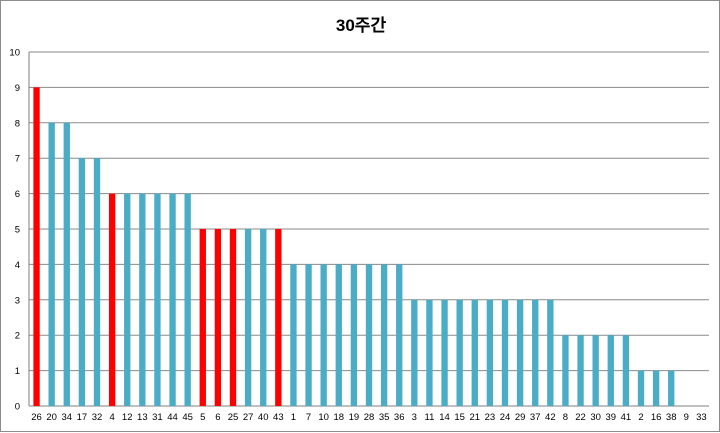 This screenshot has height=433, width=720. Describe the element at coordinates (17, 407) in the screenshot. I see `y-tick-label: 0` at that location.